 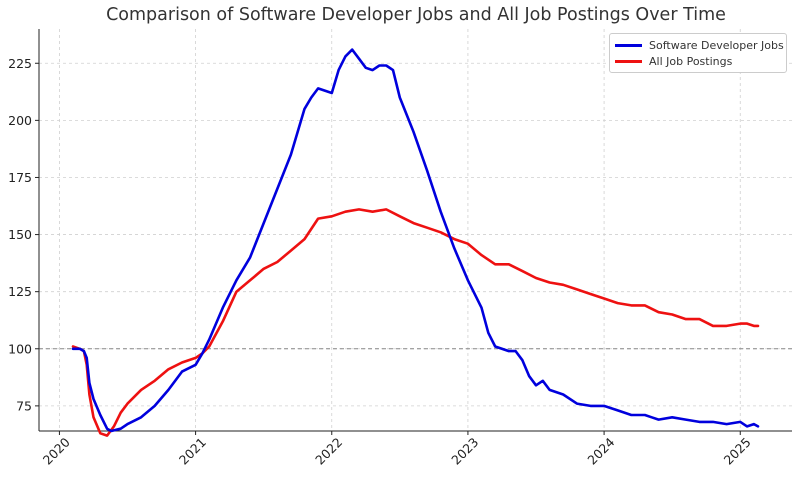 I want to click on x-tick-label: 2021, so click(x=192, y=451).